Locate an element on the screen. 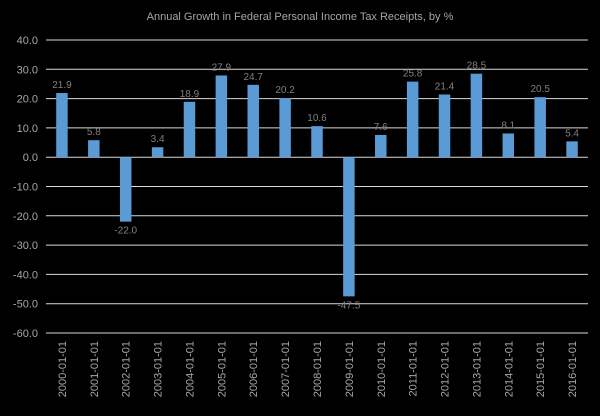 The height and width of the screenshot is (416, 600). x-tick-label: 2003-01-01 is located at coordinates (159, 369).